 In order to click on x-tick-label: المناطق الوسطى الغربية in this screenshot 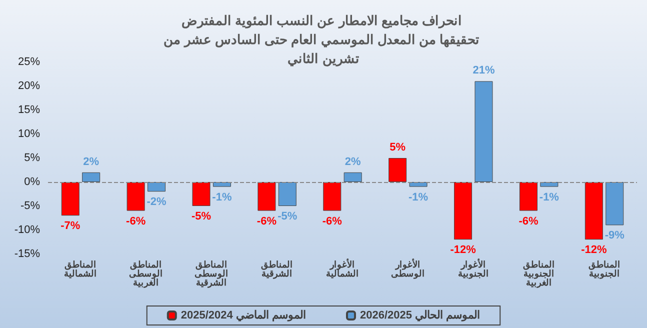, I will do `click(146, 274)`.